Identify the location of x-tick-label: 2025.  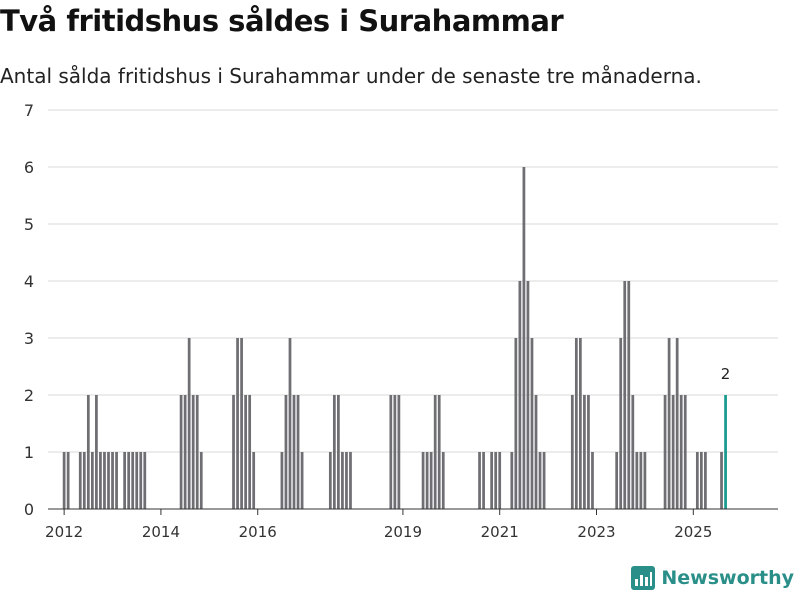
(693, 532).